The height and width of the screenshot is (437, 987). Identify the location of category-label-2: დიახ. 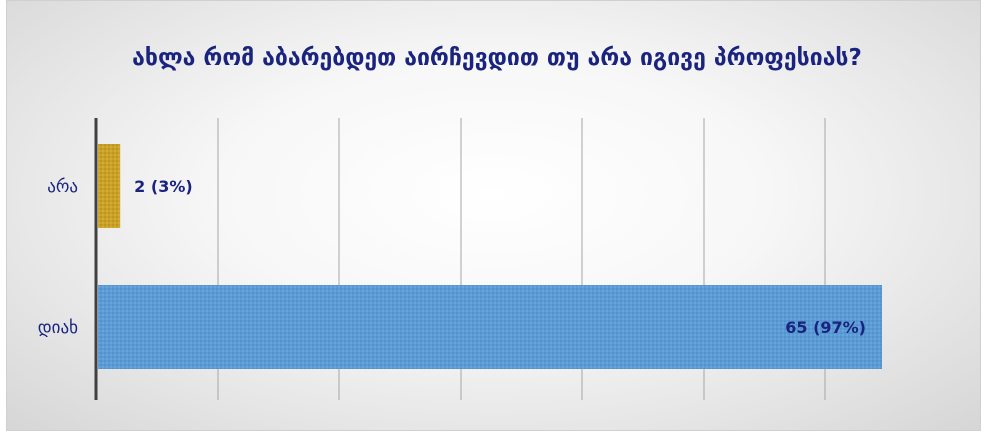
(58, 328).